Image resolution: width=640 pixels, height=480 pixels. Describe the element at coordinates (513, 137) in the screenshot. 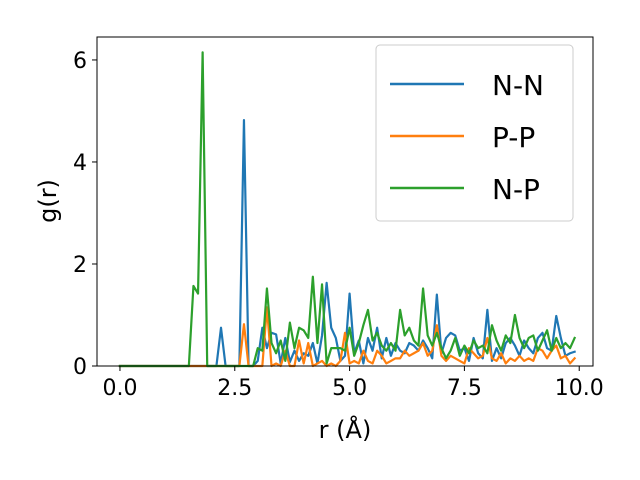

I see `legend-label-p-p: P-P` at that location.